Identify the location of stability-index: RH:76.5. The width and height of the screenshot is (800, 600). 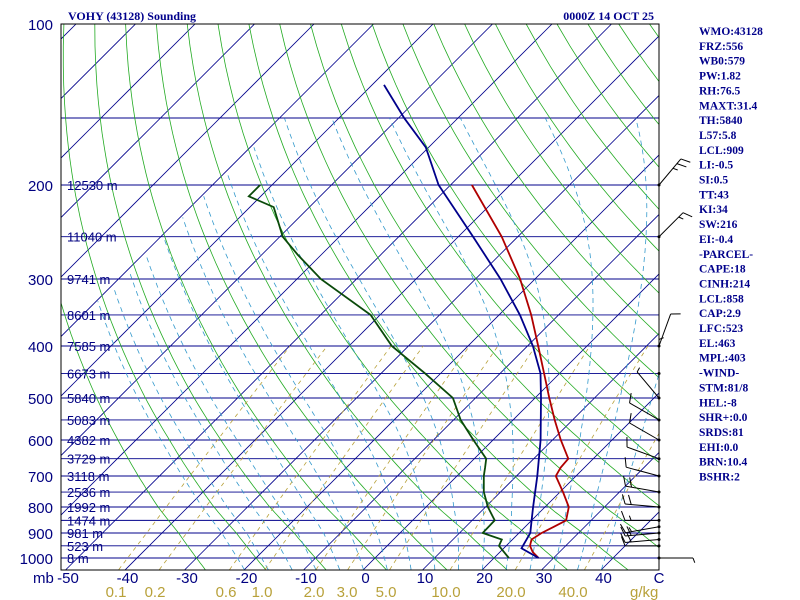
(719, 91).